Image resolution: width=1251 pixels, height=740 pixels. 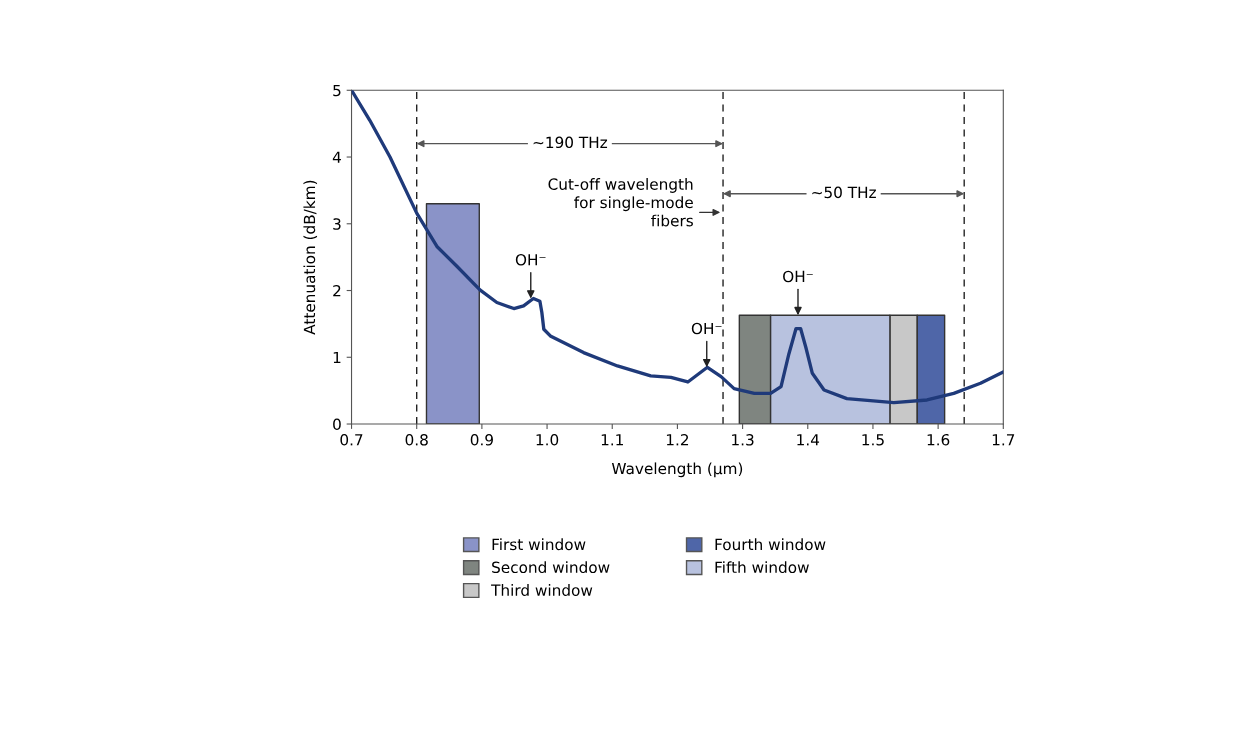 I want to click on x-tick-label: 1.3, so click(x=743, y=440).